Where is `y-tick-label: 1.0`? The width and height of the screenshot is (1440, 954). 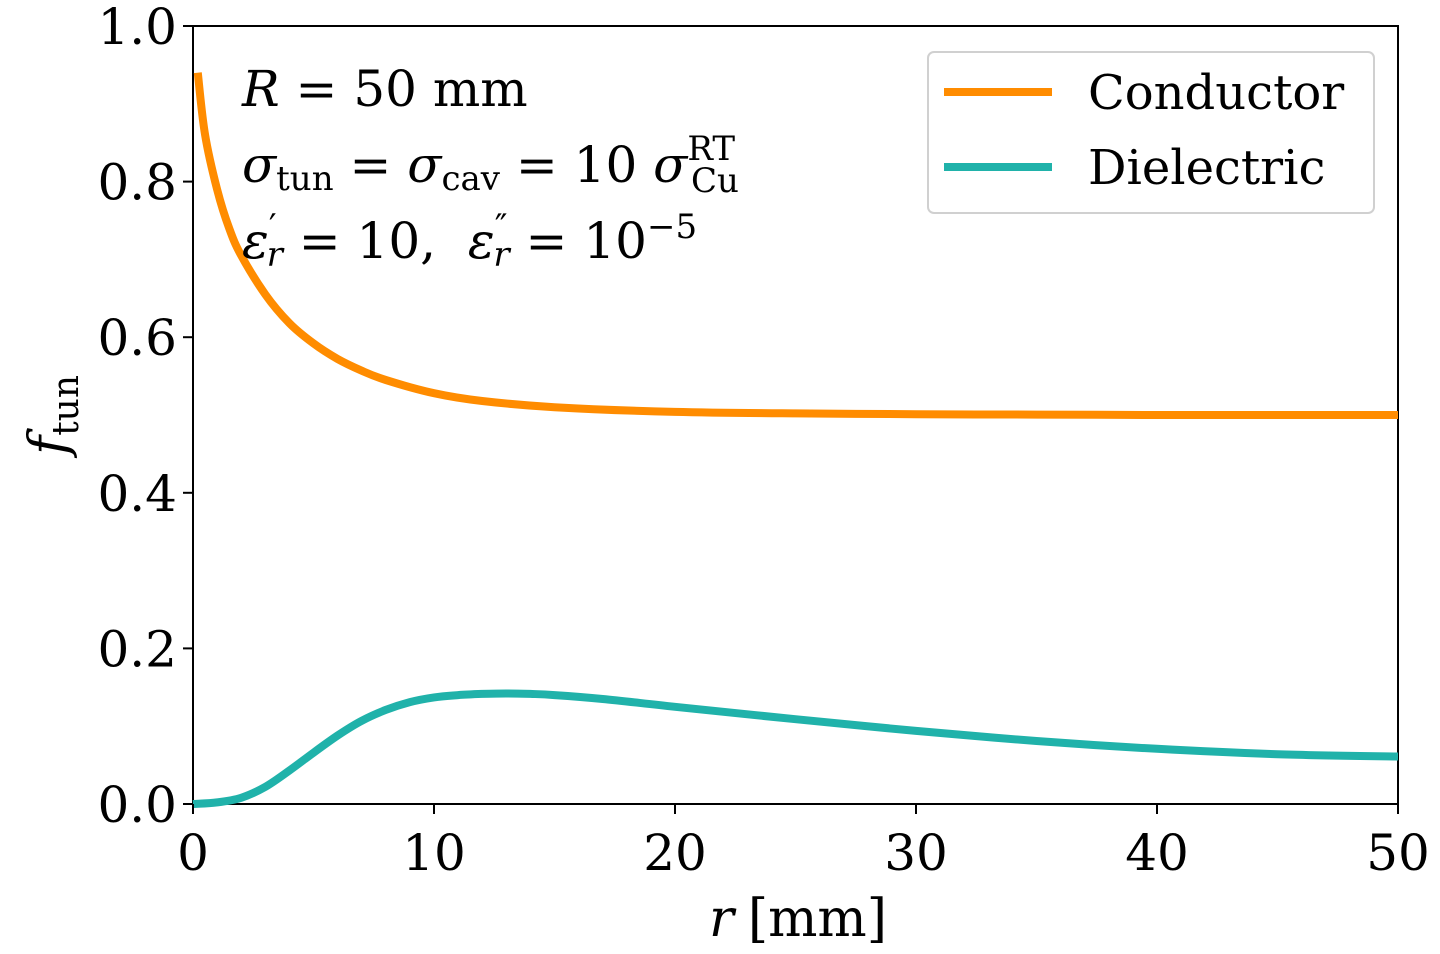 y-tick-label: 1.0 is located at coordinates (137, 28).